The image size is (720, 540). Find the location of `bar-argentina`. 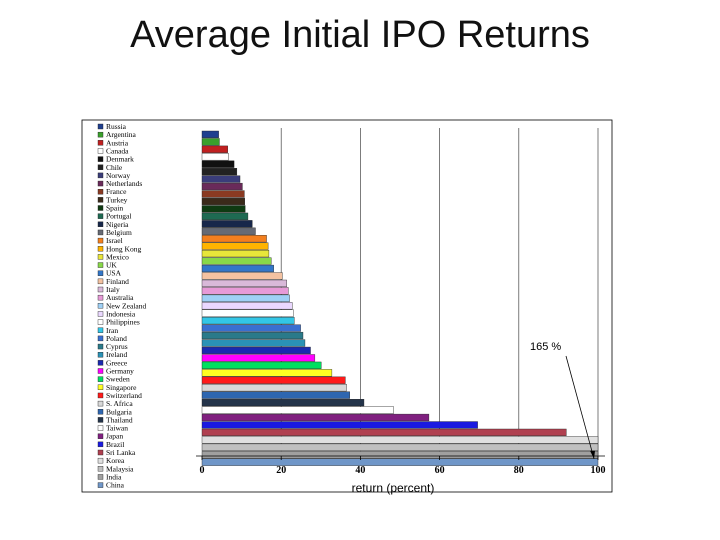

bar-argentina is located at coordinates (210, 142).